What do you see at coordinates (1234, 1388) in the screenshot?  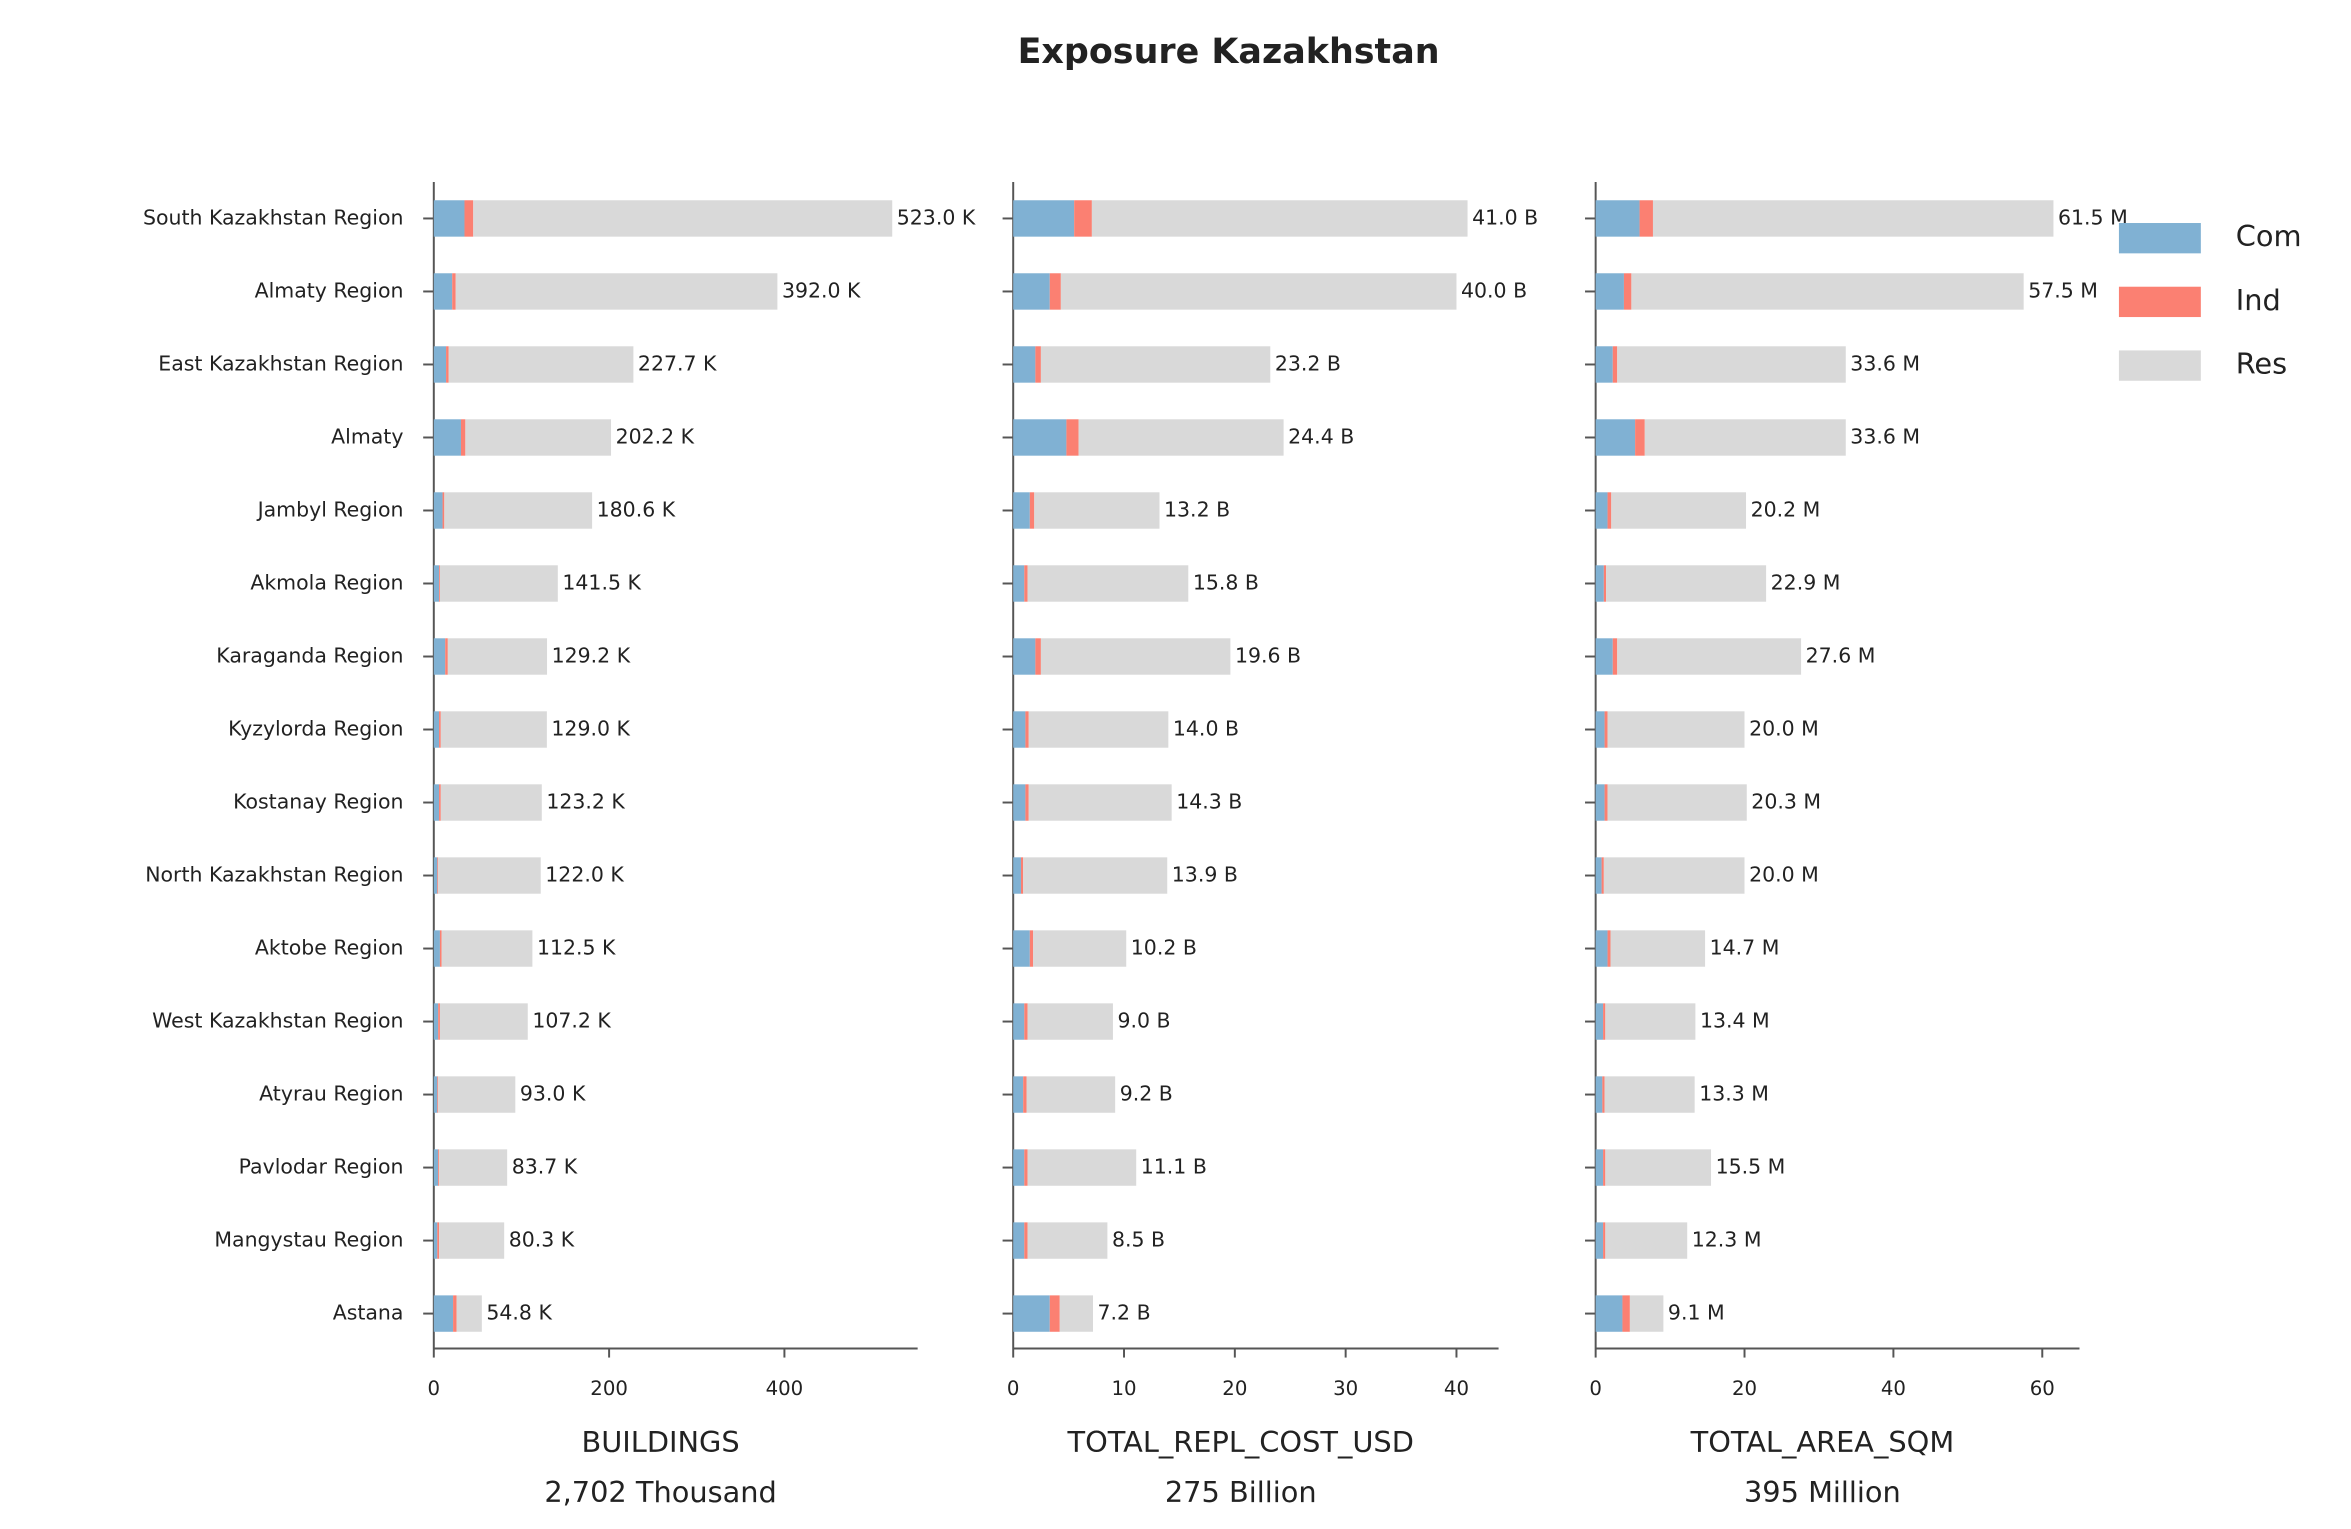 I see `x-tick-label: 20` at bounding box center [1234, 1388].